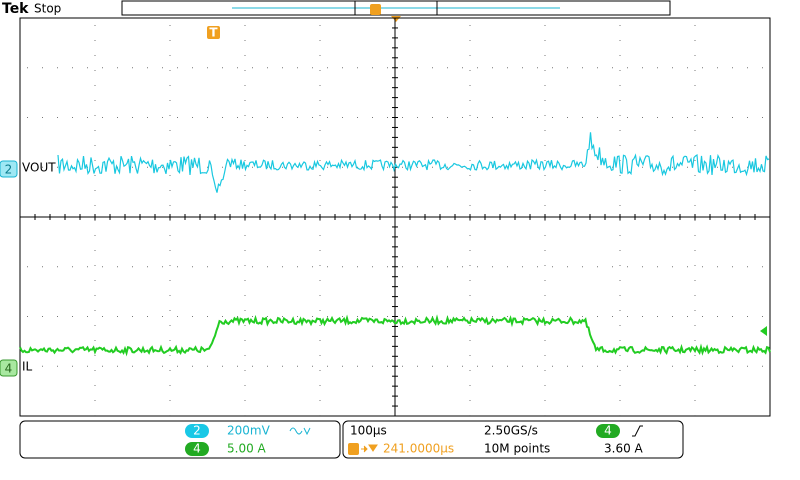 Image resolution: width=800 pixels, height=480 pixels. Describe the element at coordinates (180, 439) in the screenshot. I see `vertical-panel` at that location.